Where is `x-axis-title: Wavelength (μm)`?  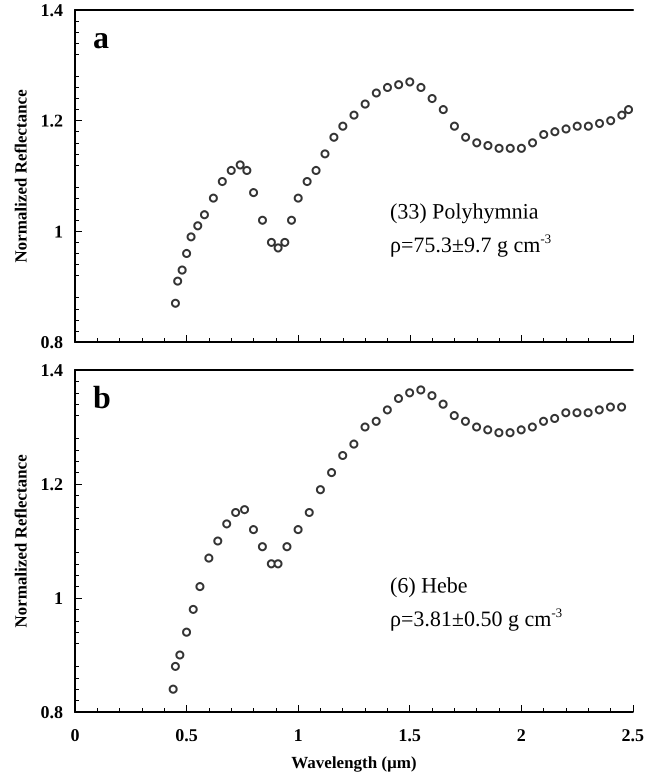
x-axis-title: Wavelength (μm) is located at coordinates (354, 762).